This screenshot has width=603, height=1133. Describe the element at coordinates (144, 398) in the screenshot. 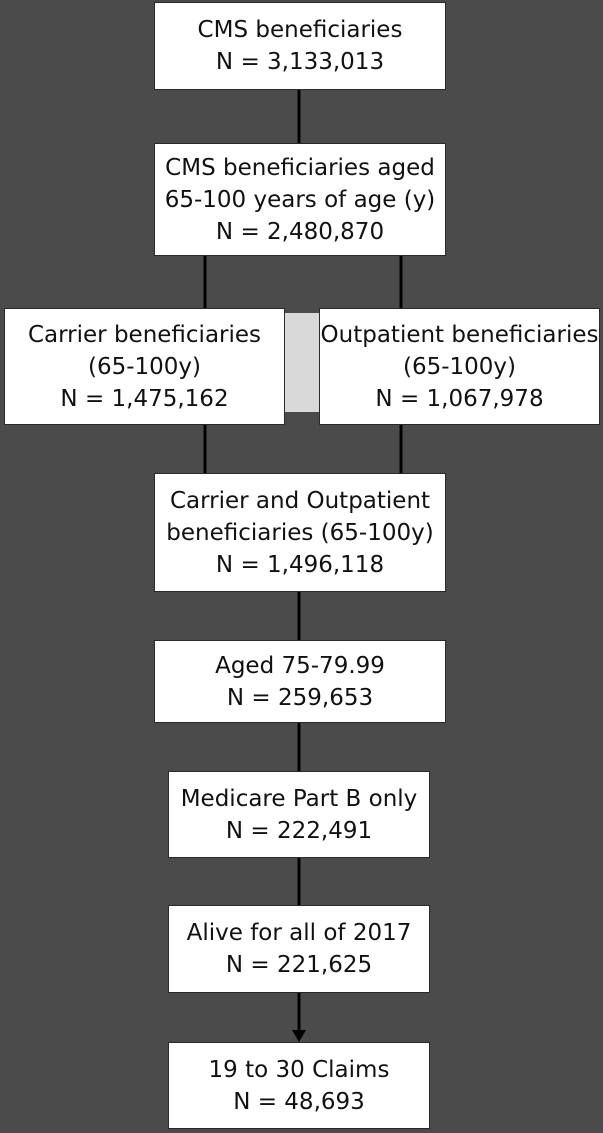

I see `carrier-beneficiaries-count: N = 1,475,162` at that location.